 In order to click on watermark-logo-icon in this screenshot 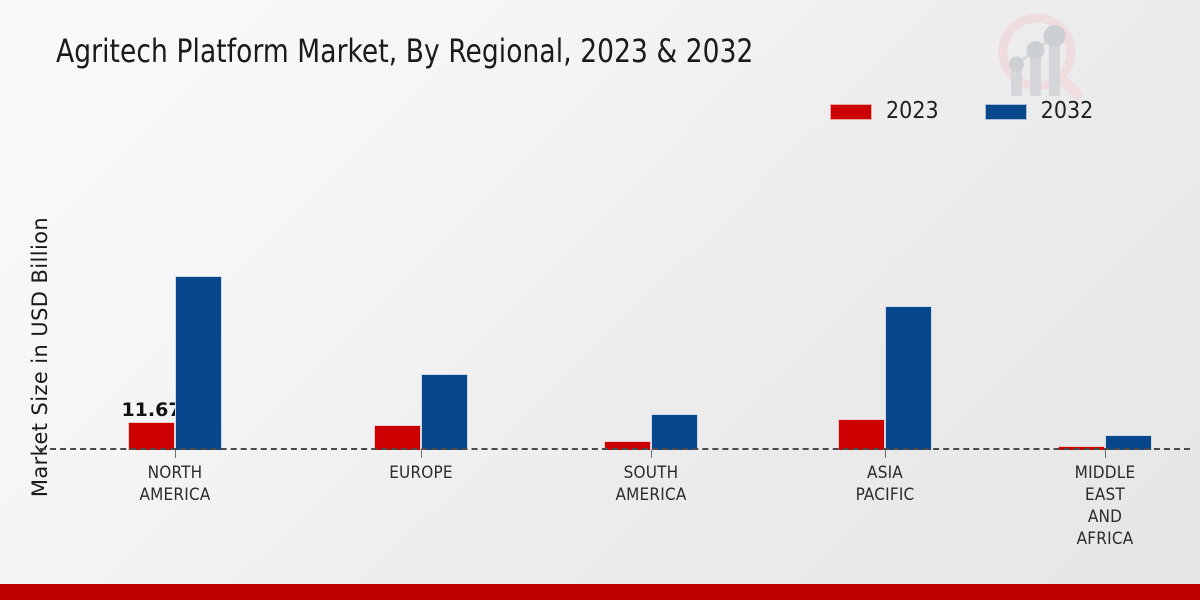, I will do `click(1035, 58)`.